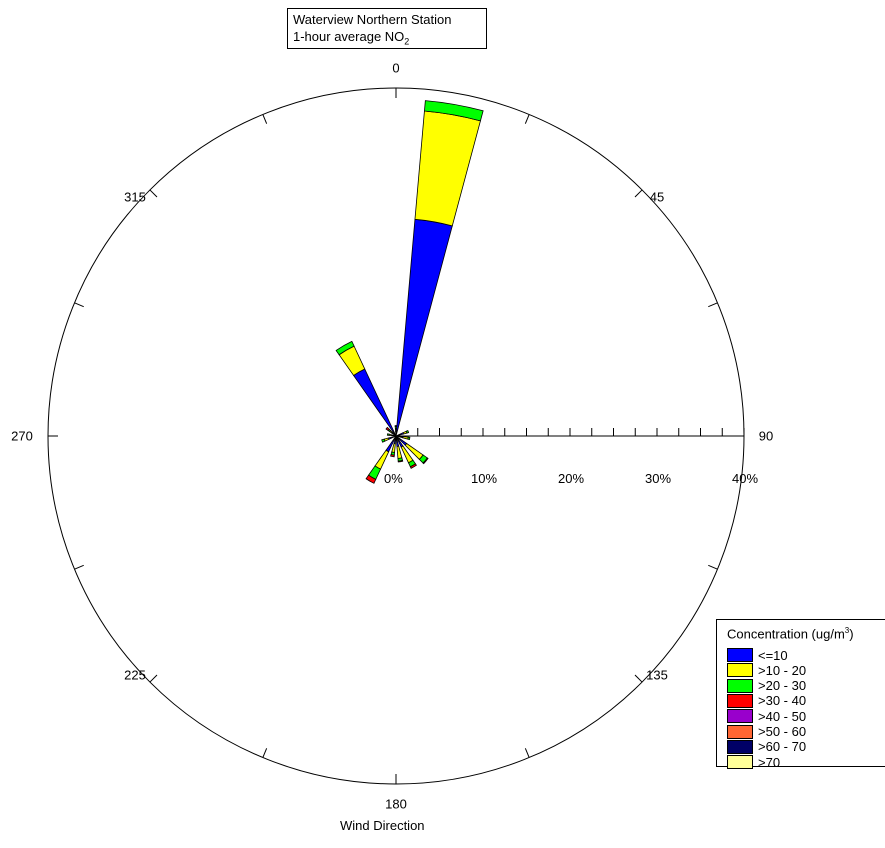 Image resolution: width=885 pixels, height=848 pixels. I want to click on legend-item: <=10, so click(757, 655).